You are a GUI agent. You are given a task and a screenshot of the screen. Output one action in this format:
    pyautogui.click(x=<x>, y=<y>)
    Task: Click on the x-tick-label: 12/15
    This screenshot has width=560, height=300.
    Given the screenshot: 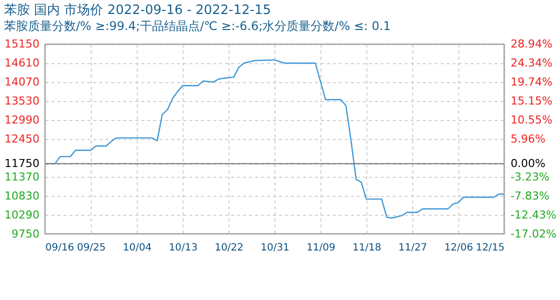 What is the action you would take?
    pyautogui.click(x=490, y=248)
    